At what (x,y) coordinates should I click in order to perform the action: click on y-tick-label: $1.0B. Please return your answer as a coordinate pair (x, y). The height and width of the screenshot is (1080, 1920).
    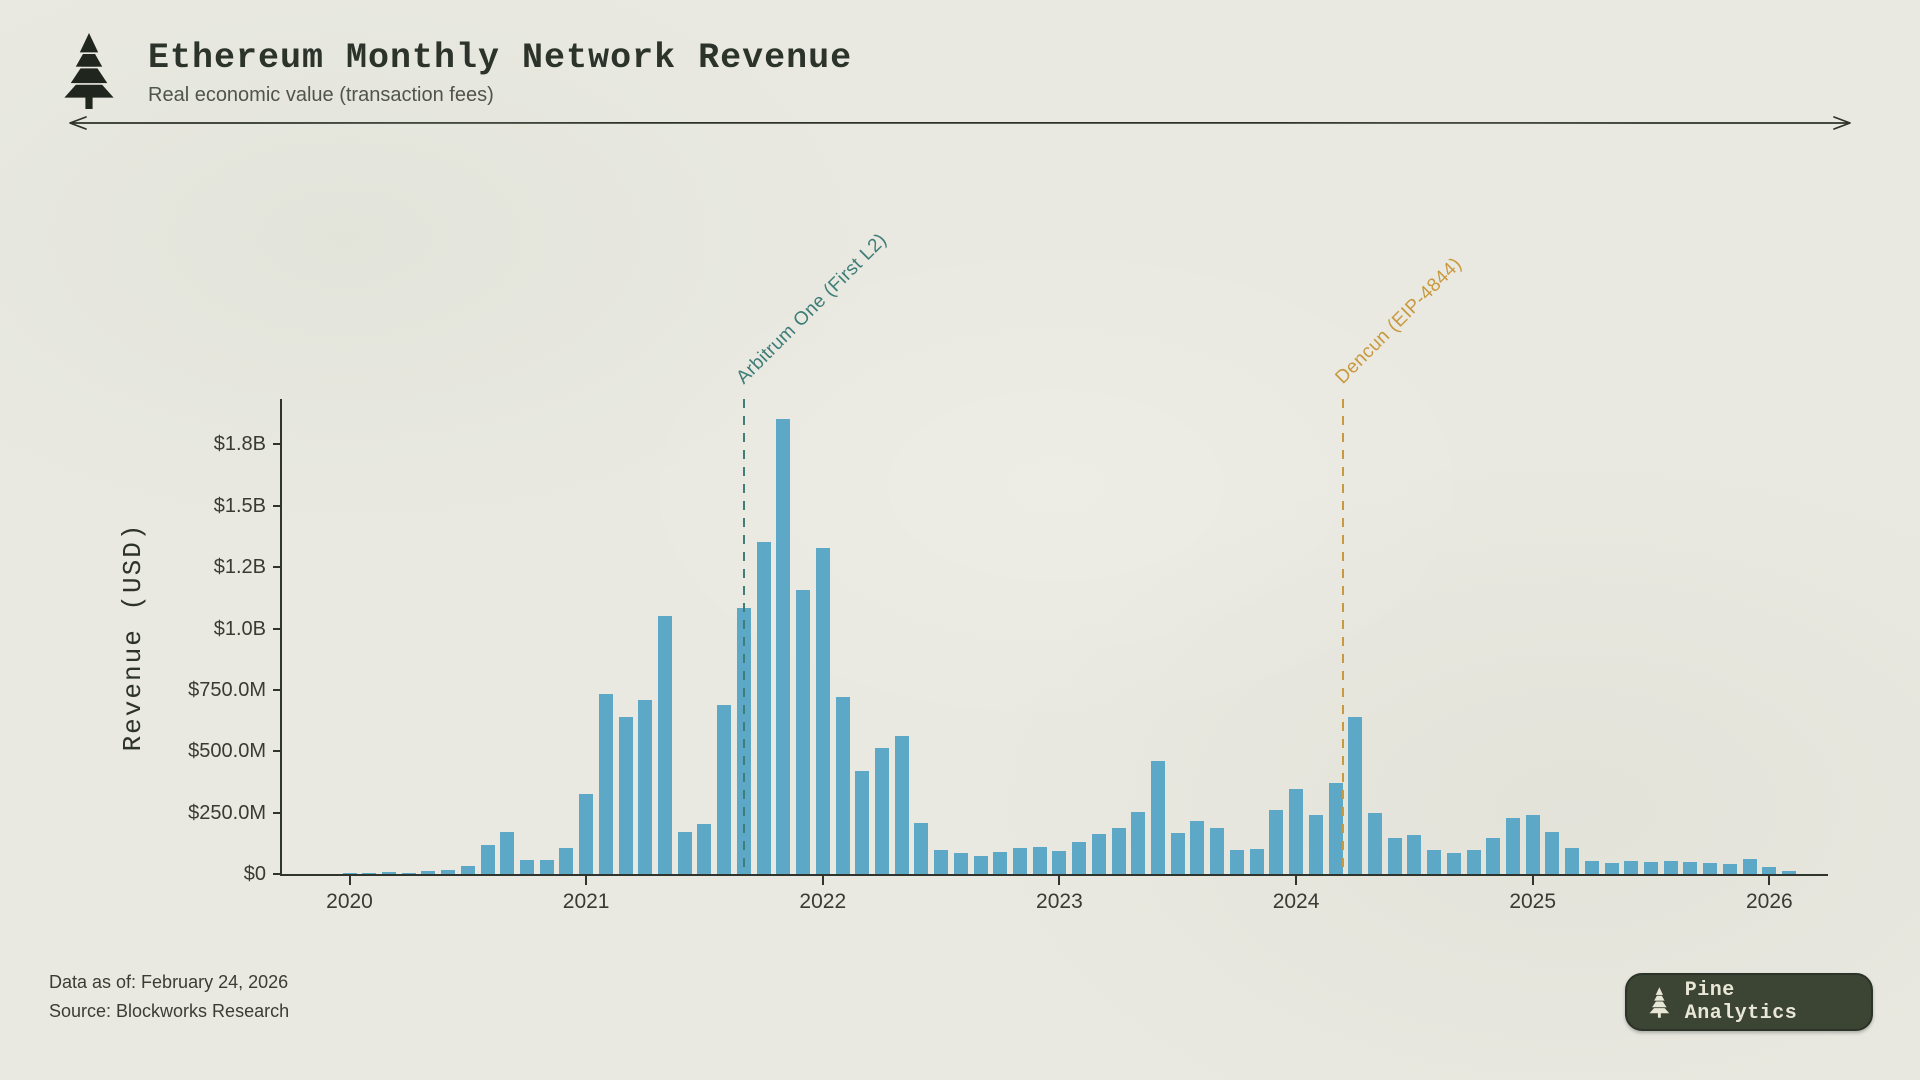
    Looking at the image, I should click on (239, 628).